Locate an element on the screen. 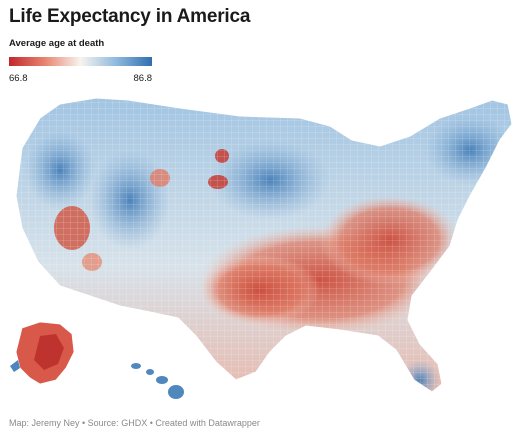 Image resolution: width=524 pixels, height=440 pixels. legend-gradient-bar is located at coordinates (80, 61).